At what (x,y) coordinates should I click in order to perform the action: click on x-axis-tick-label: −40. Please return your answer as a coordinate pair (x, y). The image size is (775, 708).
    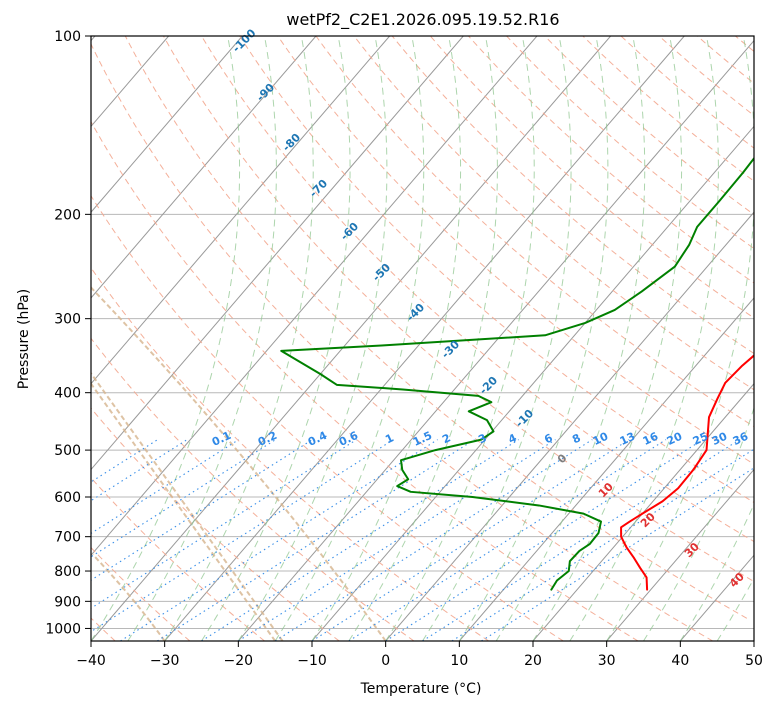
    Looking at the image, I should click on (91, 661).